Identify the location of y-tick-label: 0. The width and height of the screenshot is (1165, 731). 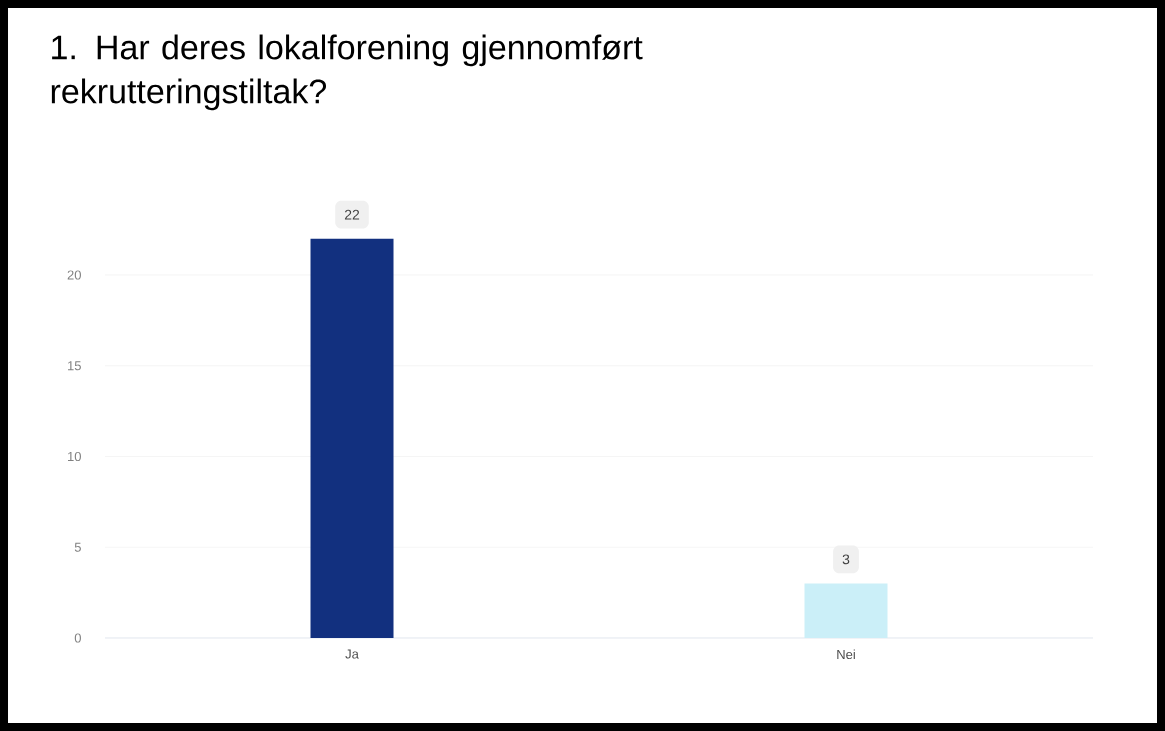
(77, 638).